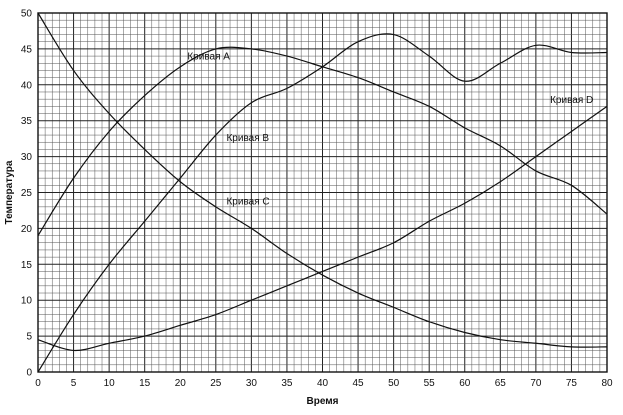  What do you see at coordinates (38, 383) in the screenshot?
I see `x-tick-label: 0` at bounding box center [38, 383].